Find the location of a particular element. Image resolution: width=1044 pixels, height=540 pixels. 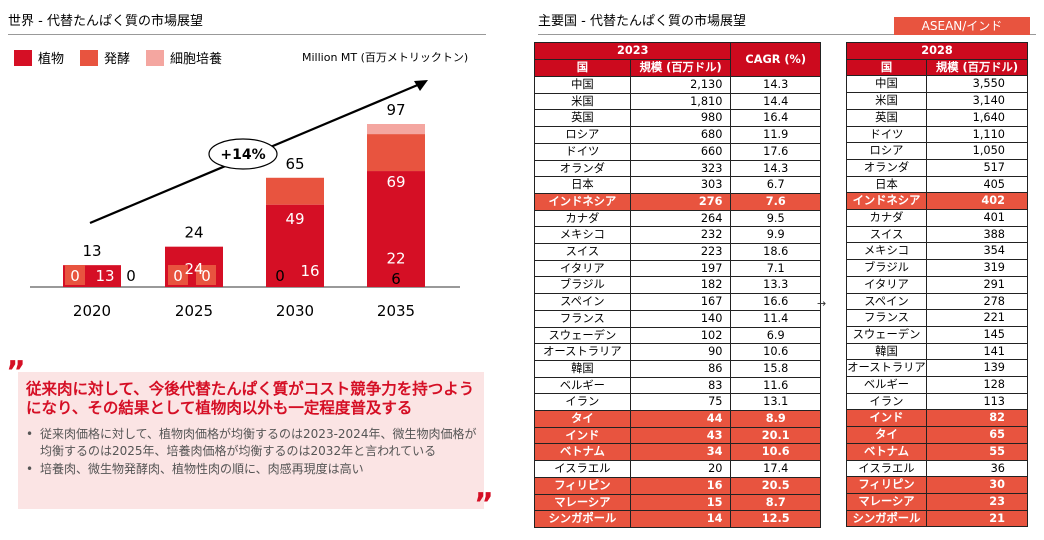

country-cell: 米国 is located at coordinates (886, 101).